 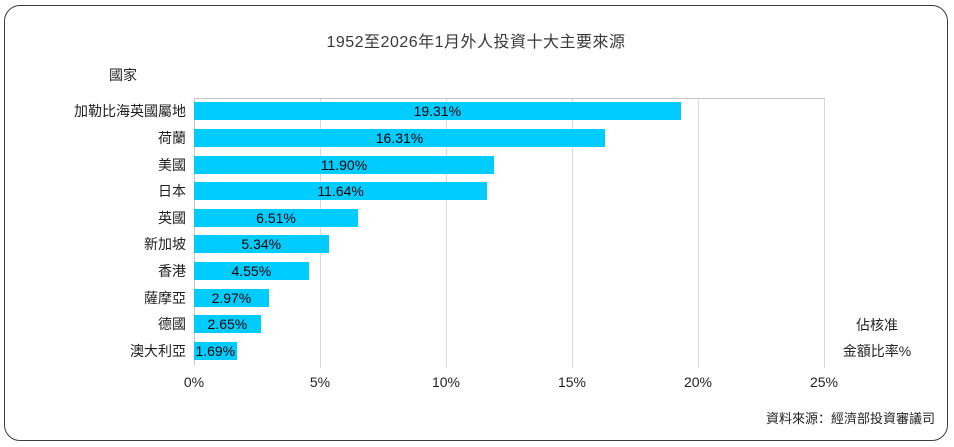 I want to click on bar-value-label: 11.64%, so click(x=340, y=191).